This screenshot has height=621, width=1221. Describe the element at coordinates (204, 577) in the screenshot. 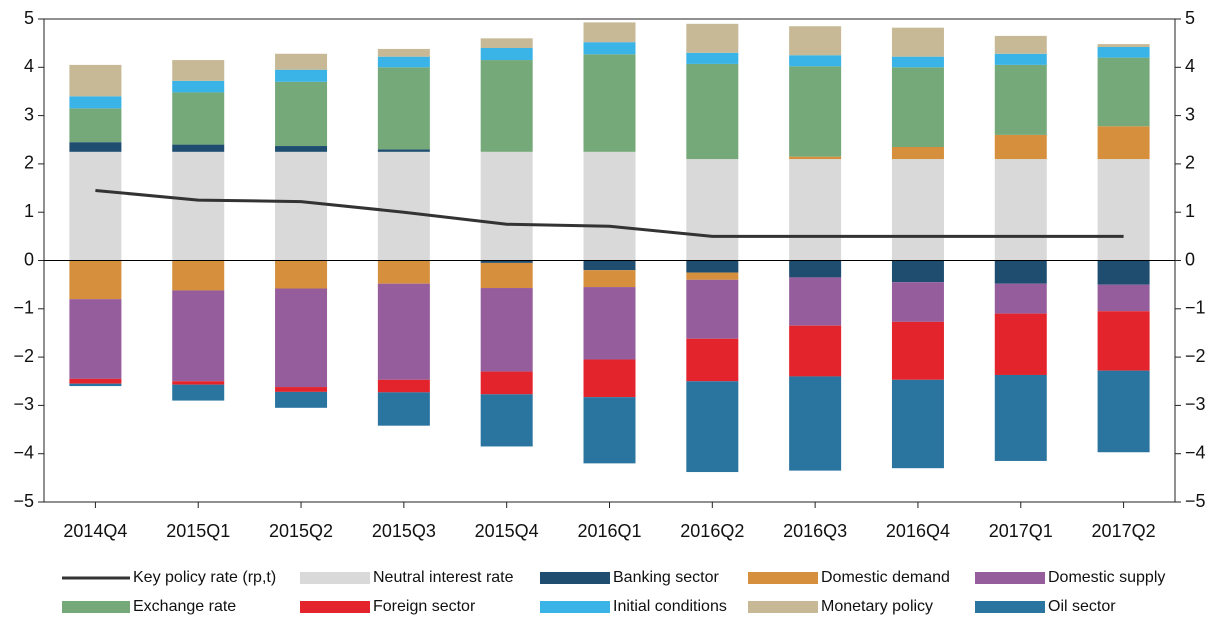

I see `legend-label: Key policy rate (rp,t)` at that location.